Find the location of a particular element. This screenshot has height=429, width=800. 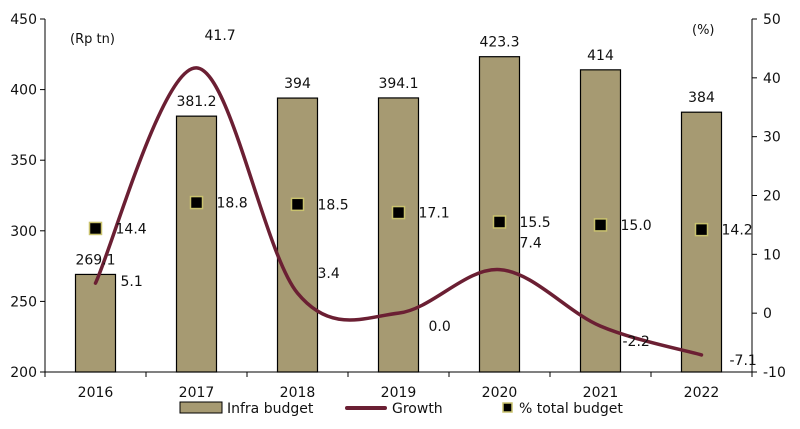

bar-value-label-2019: 394.1 is located at coordinates (398, 84).